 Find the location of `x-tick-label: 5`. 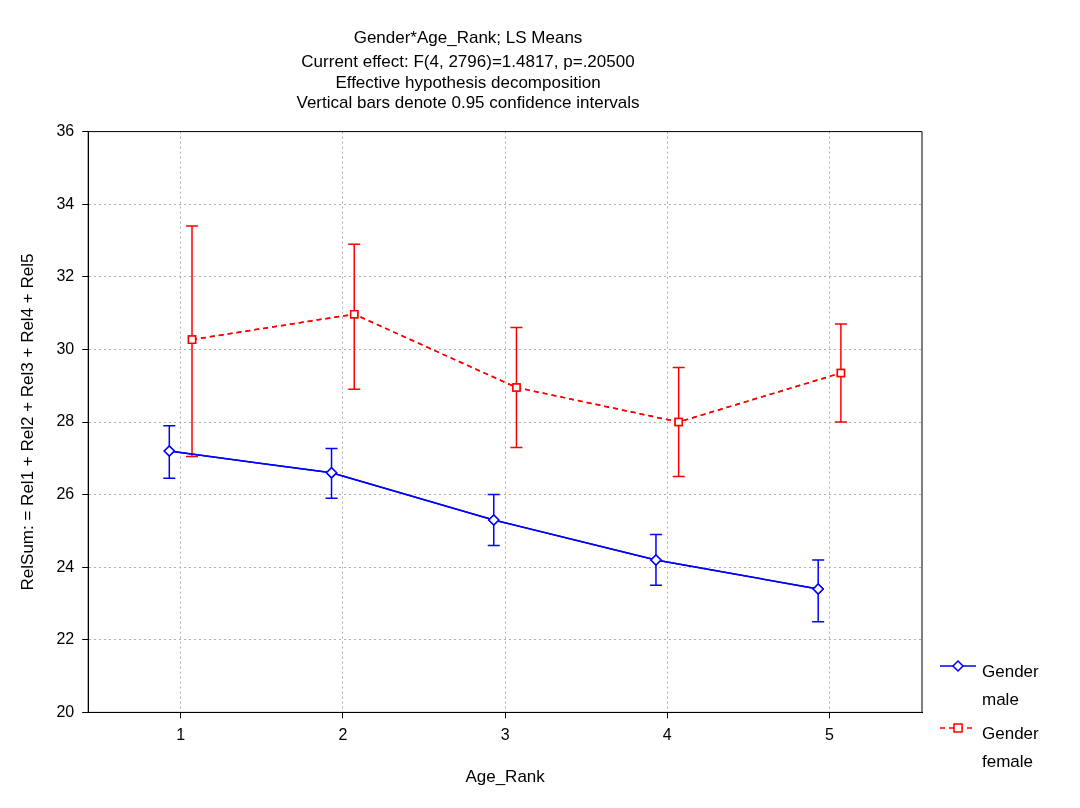

x-tick-label: 5 is located at coordinates (830, 735).